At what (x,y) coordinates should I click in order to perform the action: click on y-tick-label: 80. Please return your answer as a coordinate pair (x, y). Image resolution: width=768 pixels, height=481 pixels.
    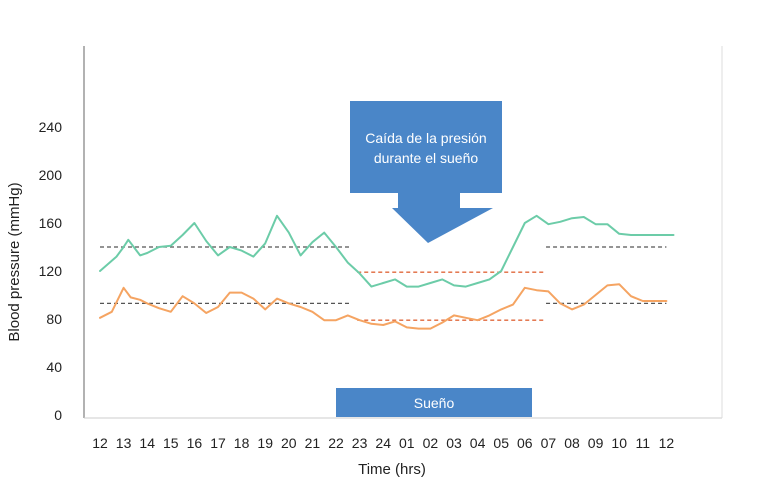
    Looking at the image, I should click on (54, 319).